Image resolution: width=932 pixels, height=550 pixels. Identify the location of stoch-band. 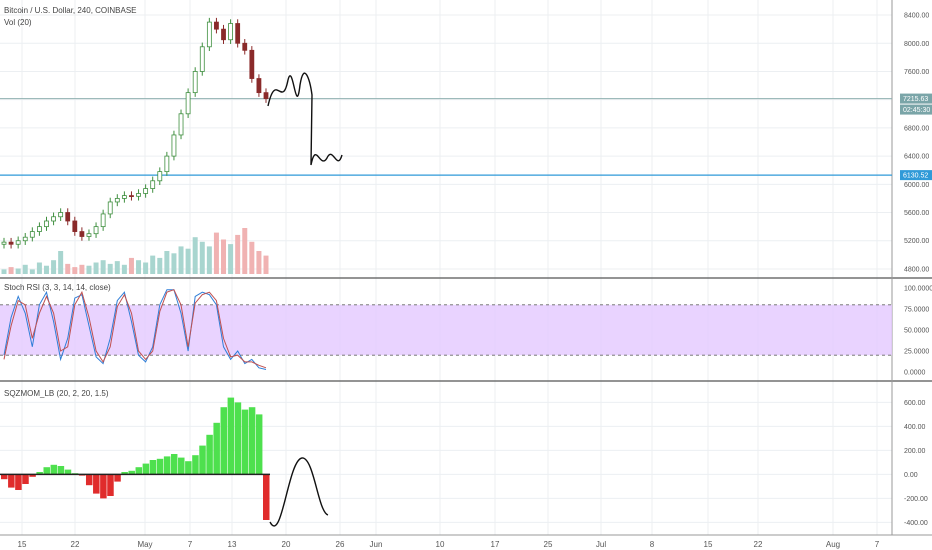
(446, 330).